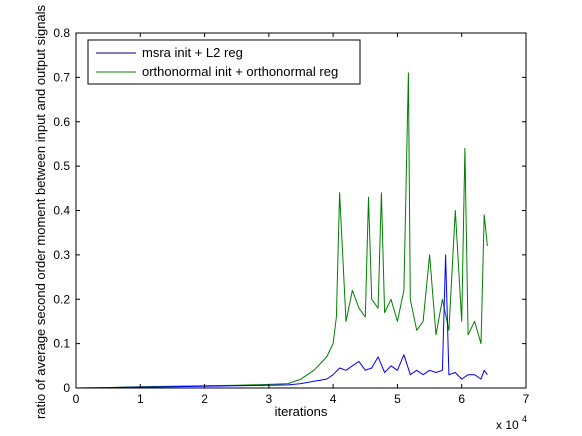 The image size is (582, 436). Describe the element at coordinates (61, 33) in the screenshot. I see `y-tick-label: 0.8` at that location.